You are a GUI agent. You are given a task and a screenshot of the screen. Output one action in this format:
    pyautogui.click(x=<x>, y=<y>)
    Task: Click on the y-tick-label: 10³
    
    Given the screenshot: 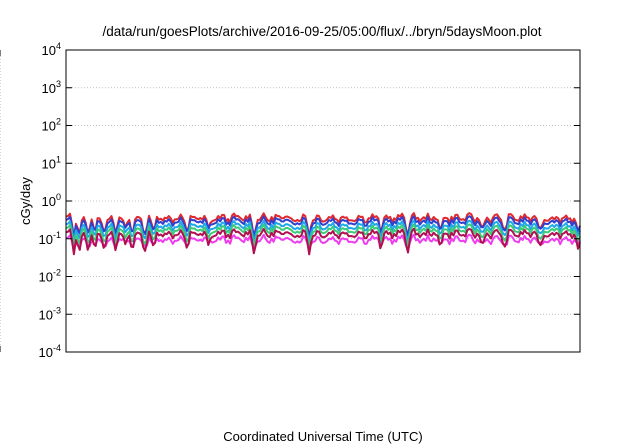 What is the action you would take?
    pyautogui.click(x=51, y=87)
    